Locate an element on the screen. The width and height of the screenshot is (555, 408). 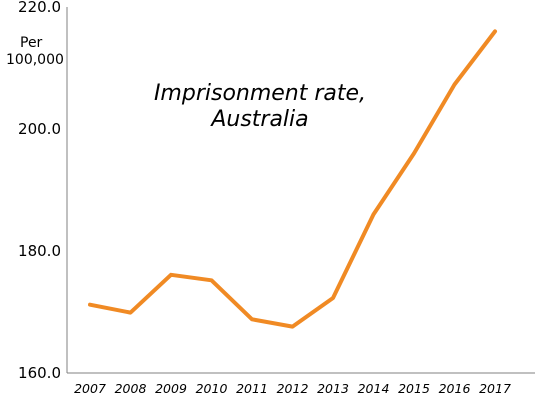
x-tick-label: 2010 is located at coordinates (212, 388).